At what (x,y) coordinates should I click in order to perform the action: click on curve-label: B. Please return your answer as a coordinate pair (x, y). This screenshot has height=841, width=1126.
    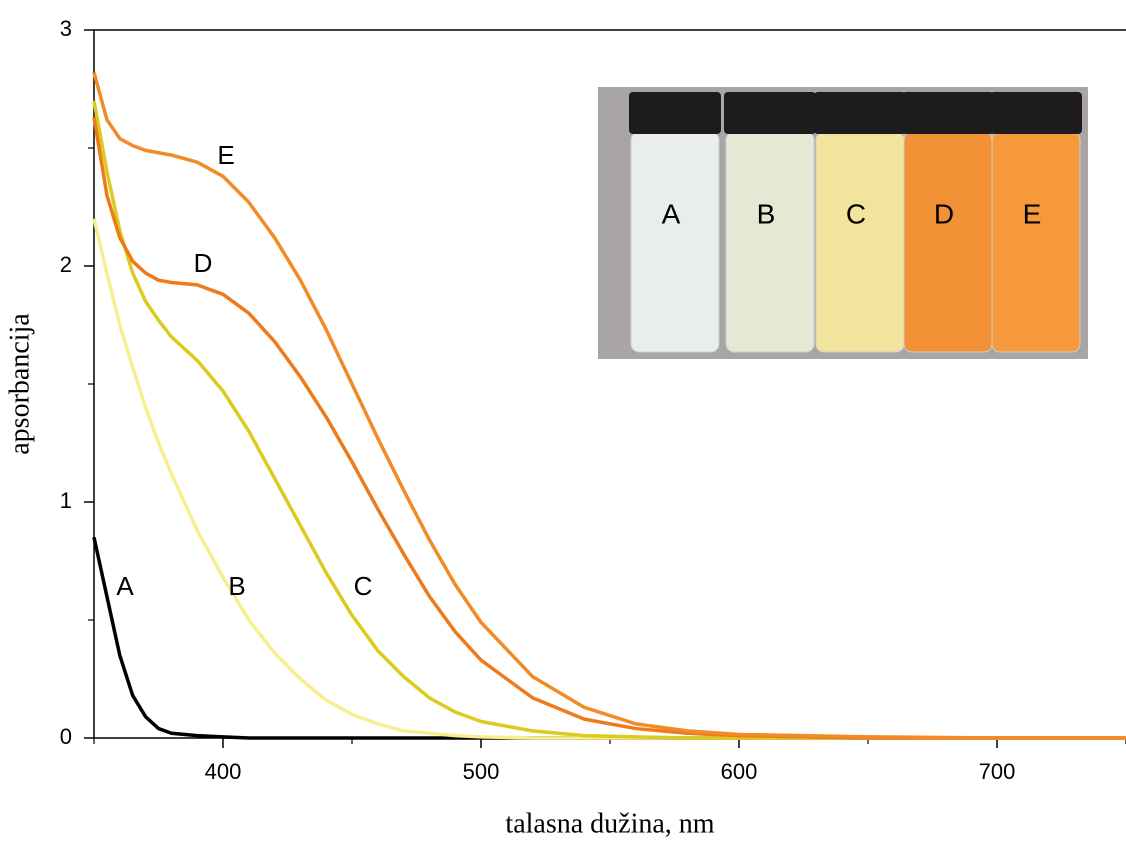
    Looking at the image, I should click on (236, 586).